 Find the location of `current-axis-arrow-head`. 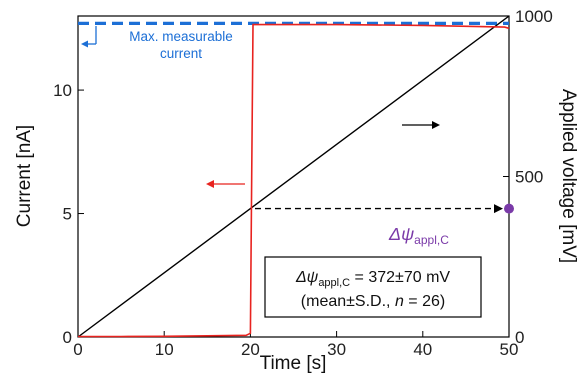

current-axis-arrow-head is located at coordinates (210, 184).